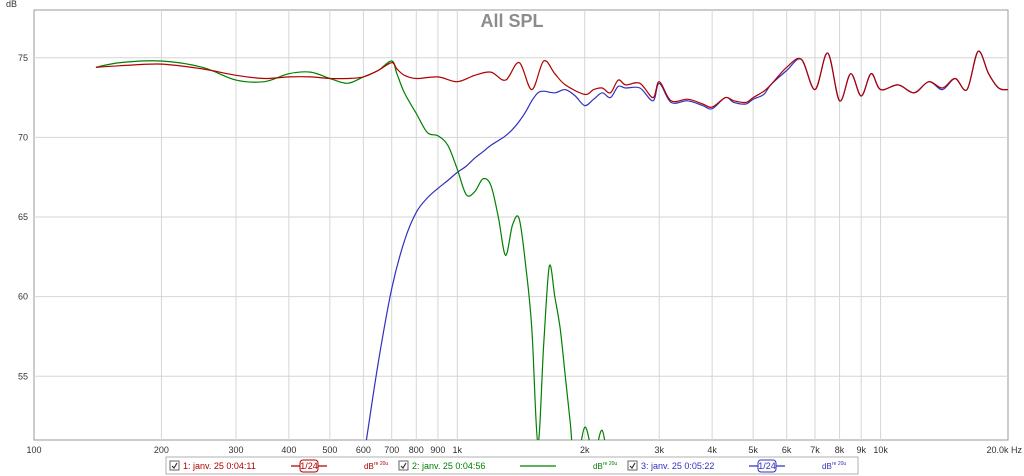  What do you see at coordinates (511, 21) in the screenshot?
I see `chart-title: All SPL` at bounding box center [511, 21].